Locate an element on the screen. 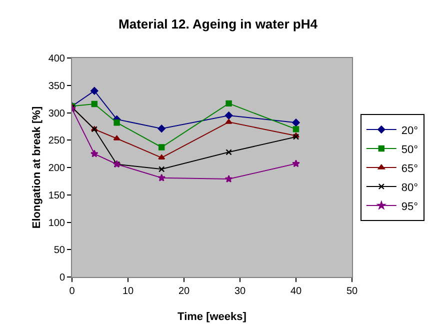  x-axis-title: Time [weeks] is located at coordinates (212, 317).